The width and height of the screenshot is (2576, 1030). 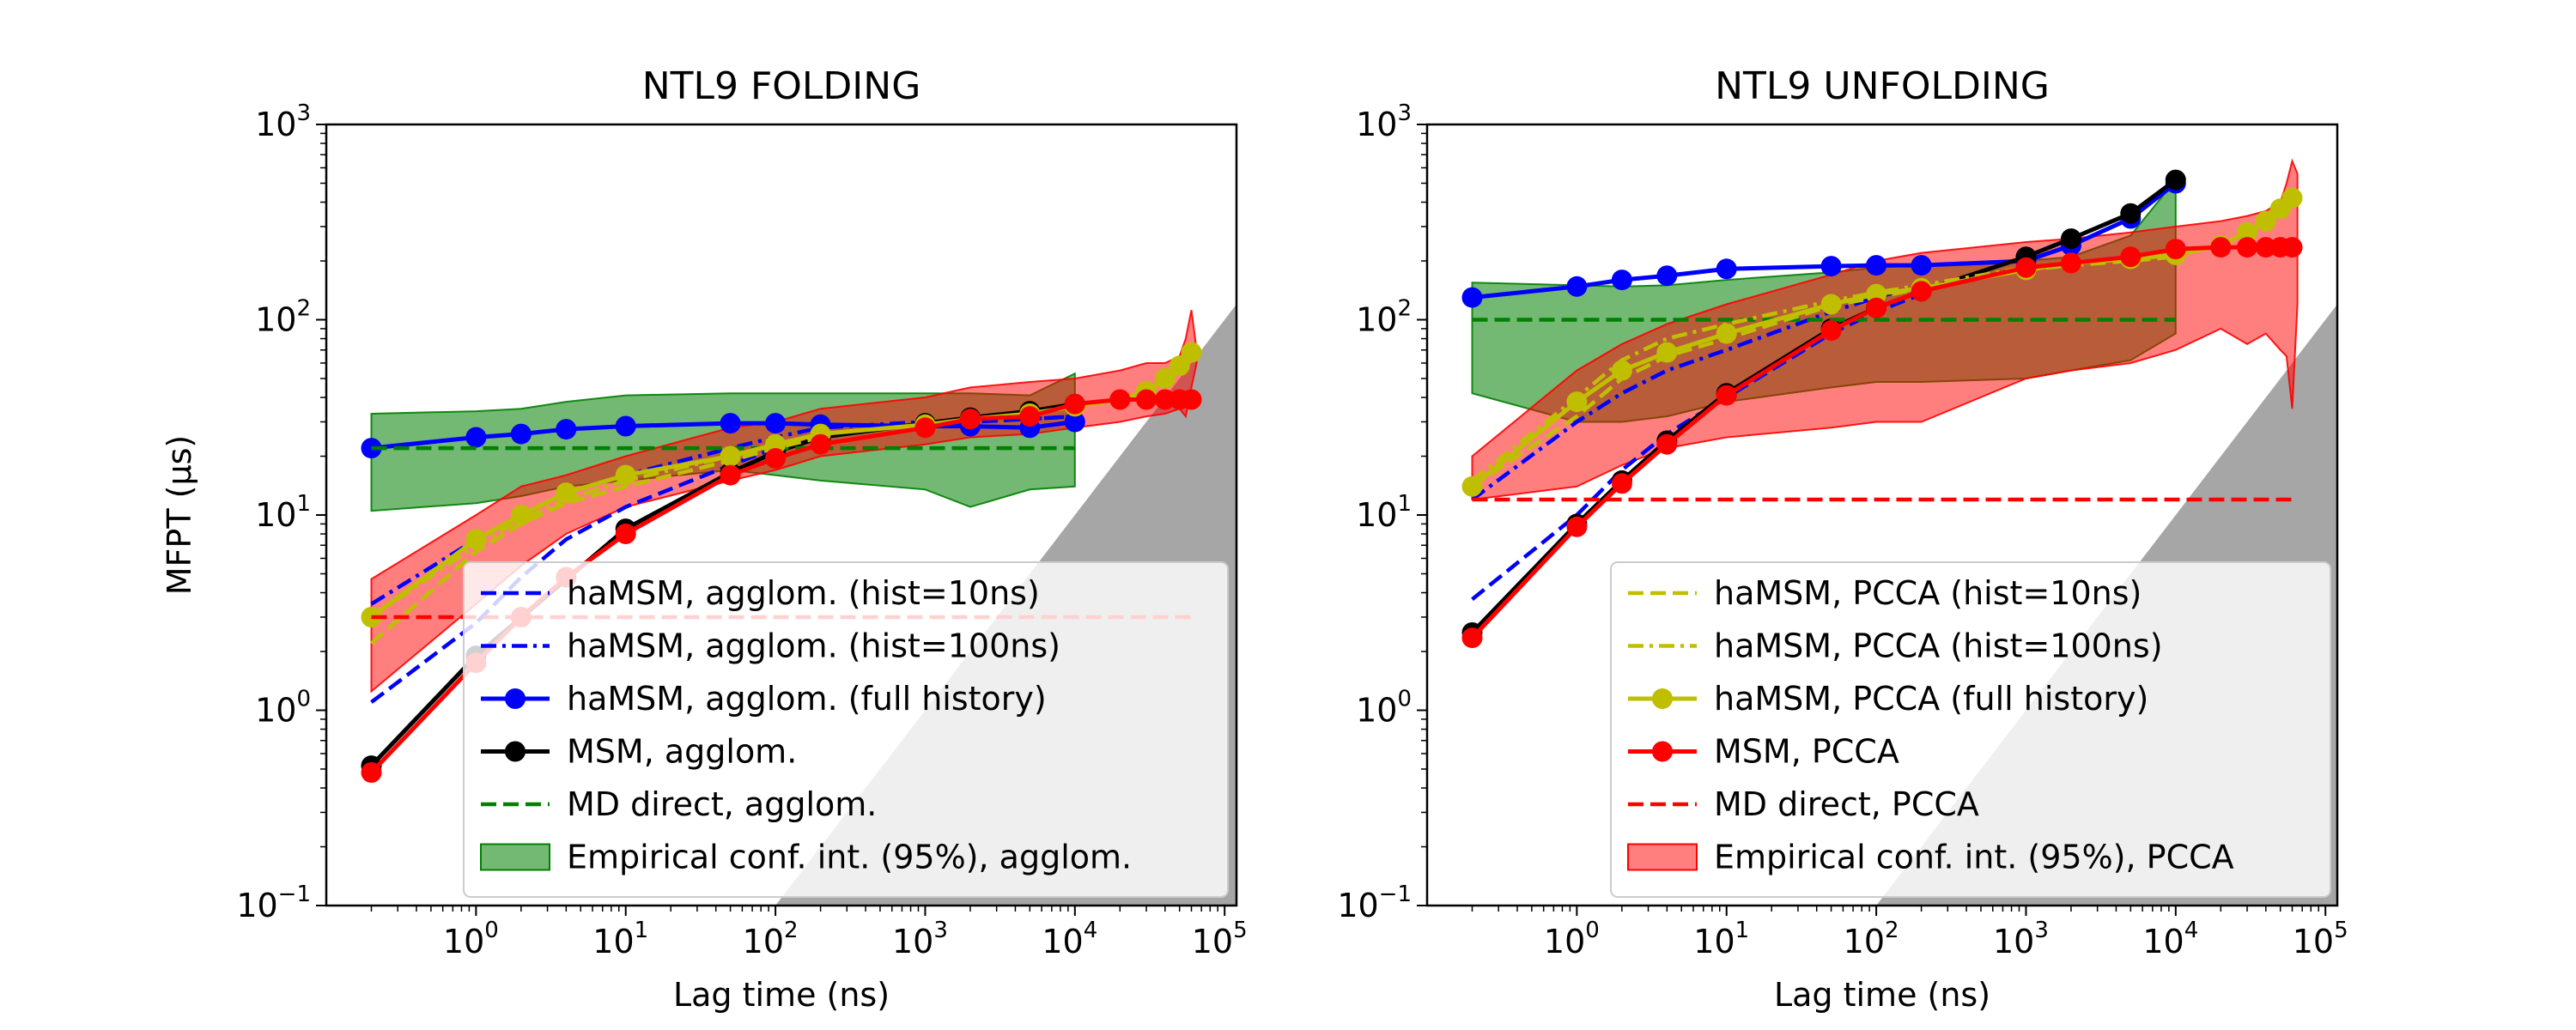 What do you see at coordinates (283, 121) in the screenshot?
I see `folding-y-tick-label: 10³` at bounding box center [283, 121].